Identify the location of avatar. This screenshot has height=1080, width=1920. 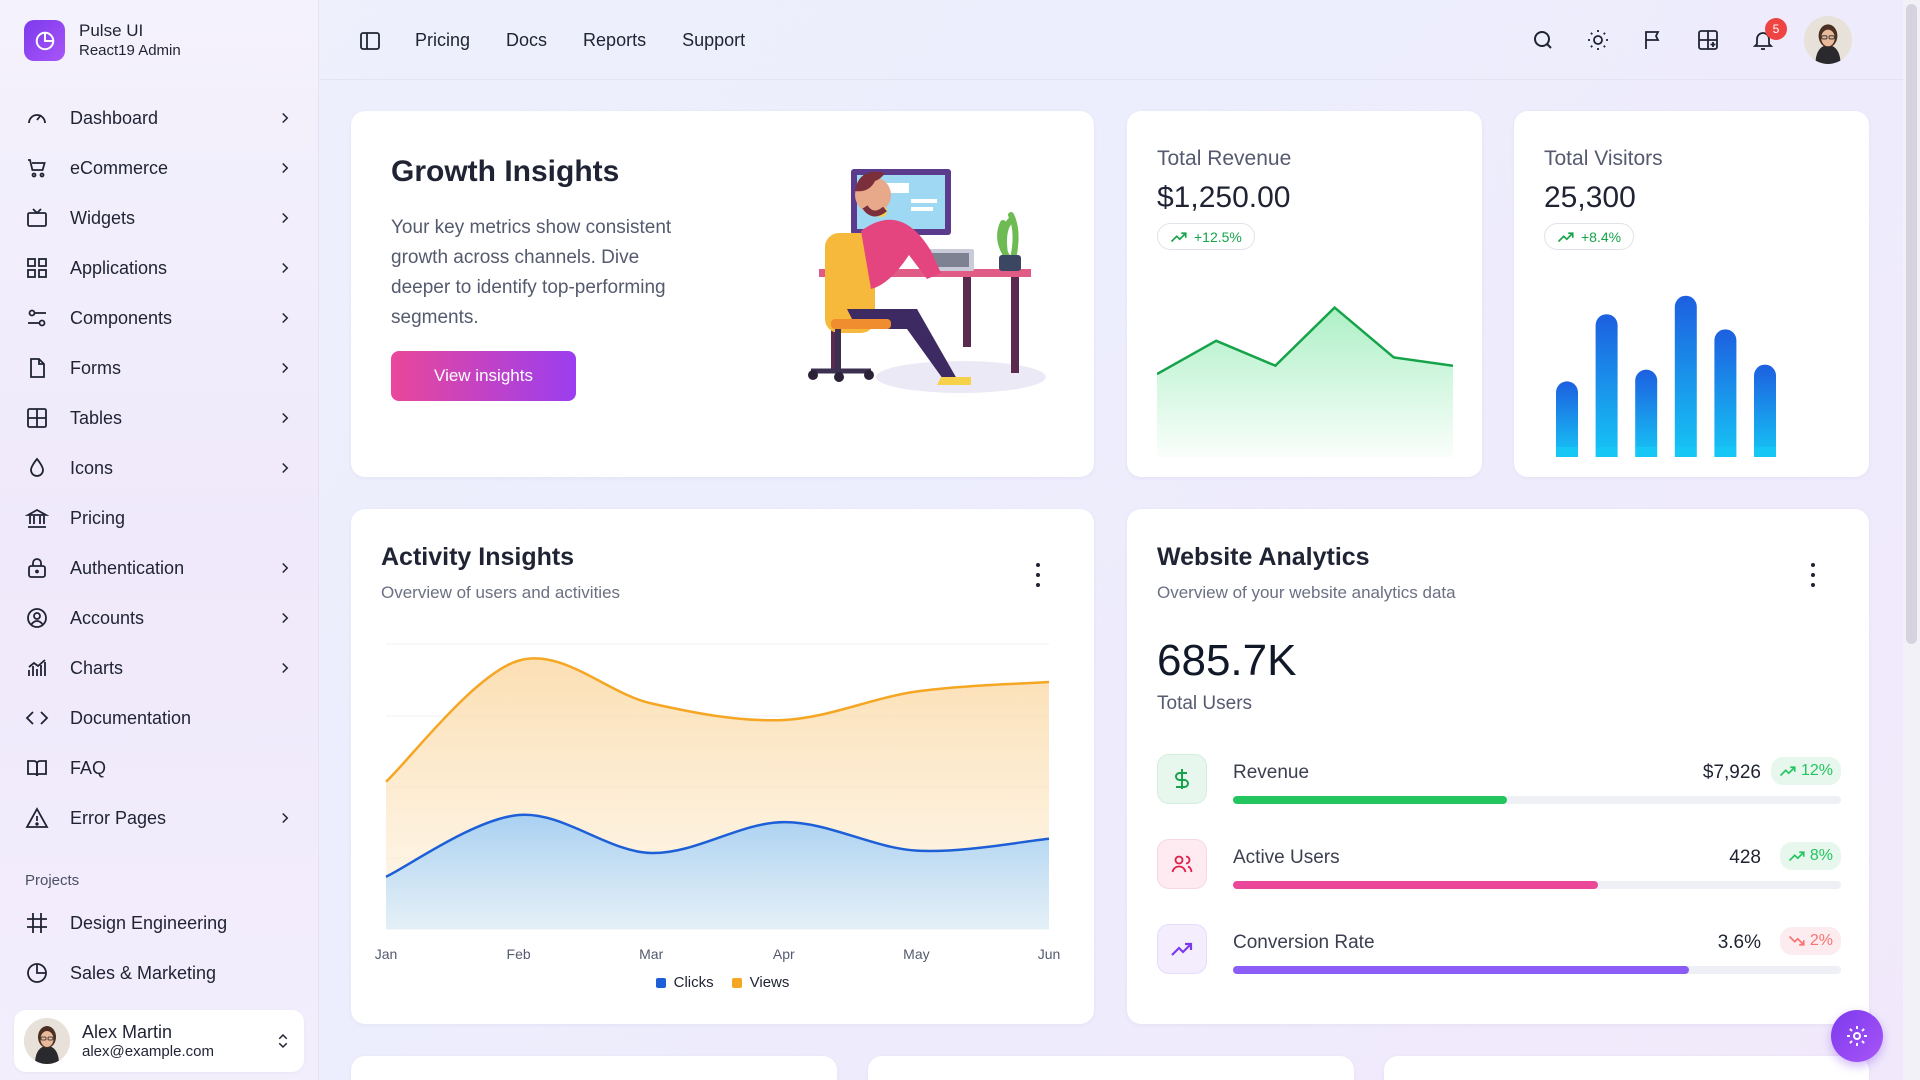
(47, 1041).